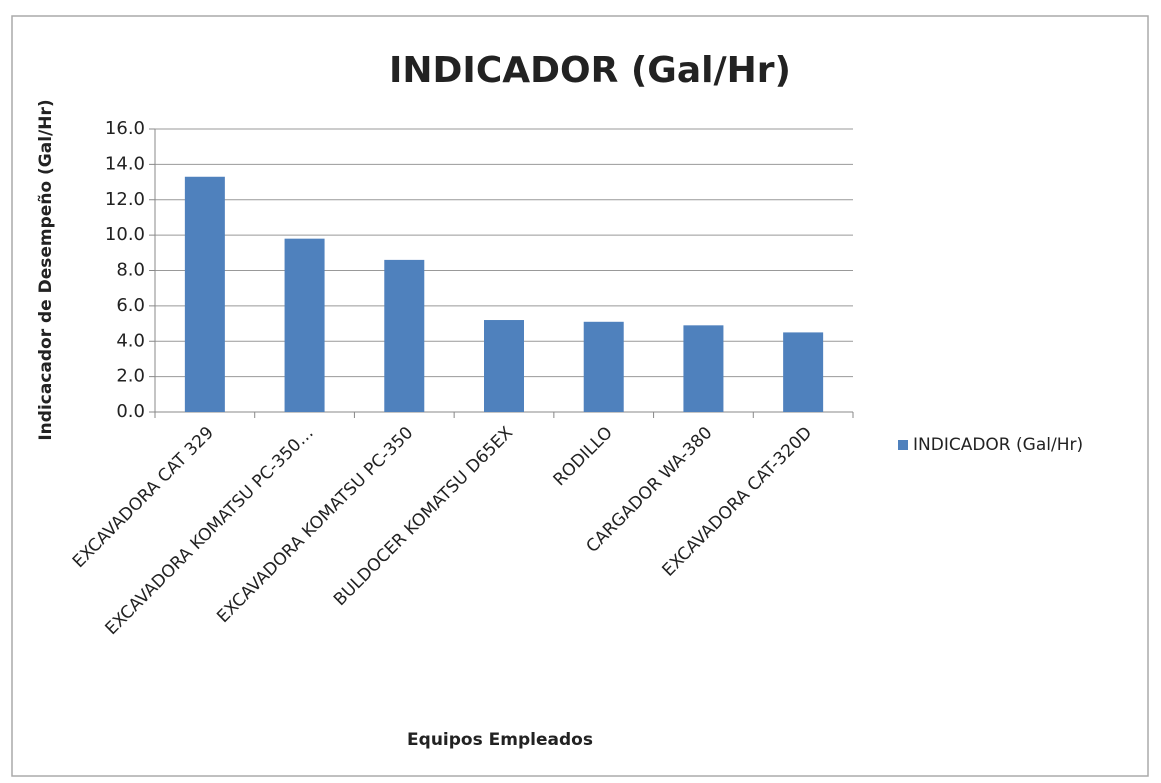 This screenshot has width=1161, height=783. Describe the element at coordinates (125, 199) in the screenshot. I see `y-tick-label: 12.0` at that location.